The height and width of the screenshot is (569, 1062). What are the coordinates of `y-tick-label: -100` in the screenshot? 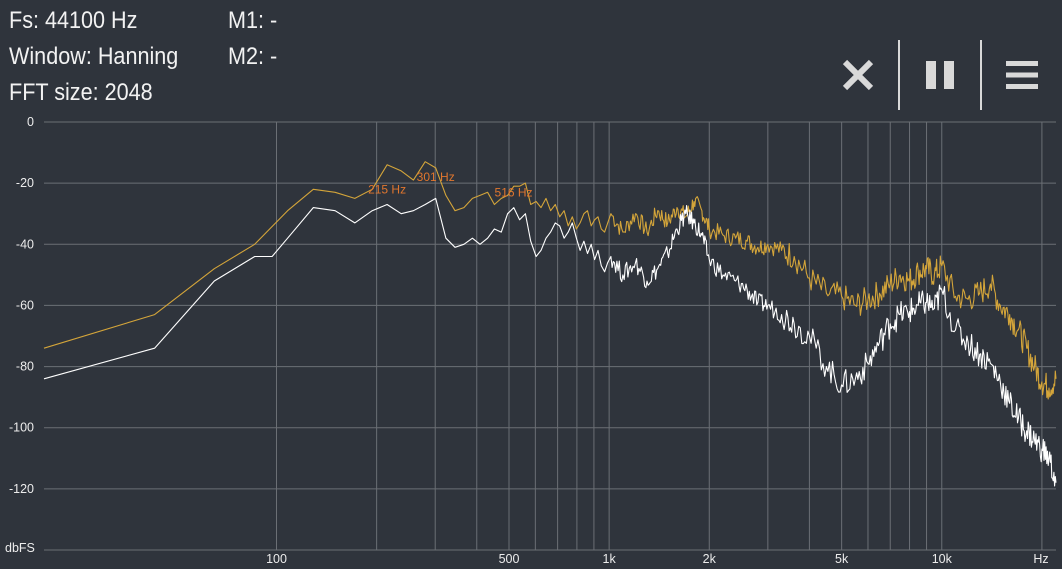 It's located at (21, 428).